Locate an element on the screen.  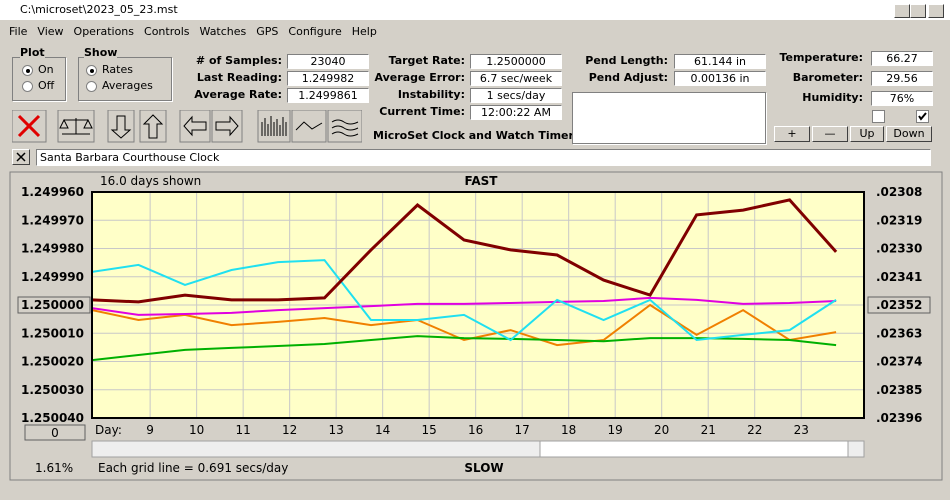
radio-dot is located at coordinates (91, 70).